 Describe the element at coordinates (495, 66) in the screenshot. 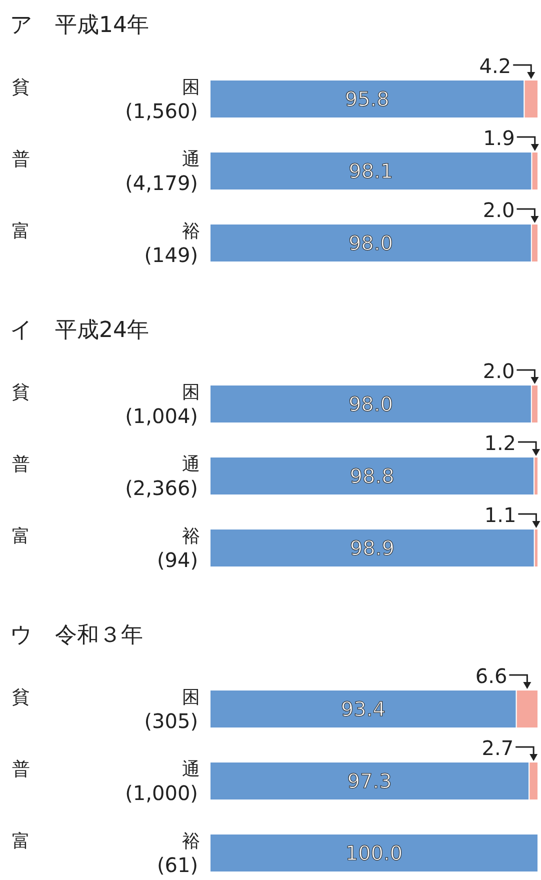

I see `data-label: 4.2` at that location.